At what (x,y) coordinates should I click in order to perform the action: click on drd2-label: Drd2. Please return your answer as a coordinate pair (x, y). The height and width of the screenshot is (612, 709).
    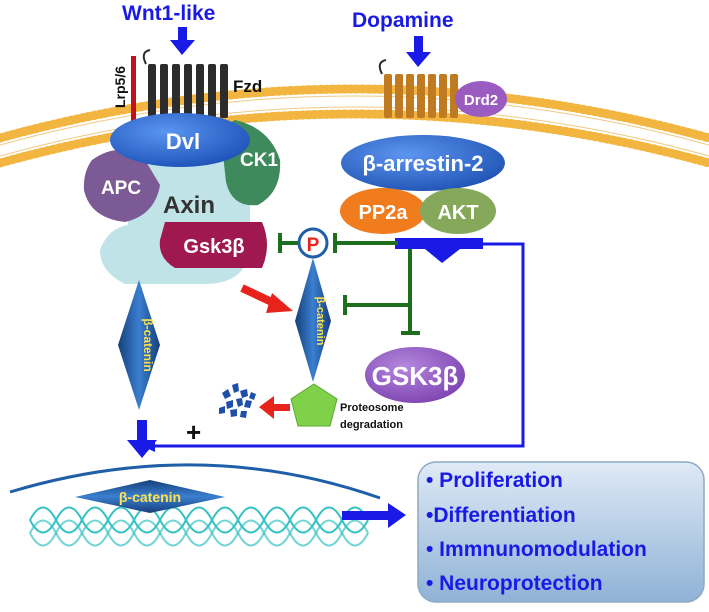
    Looking at the image, I should click on (481, 100).